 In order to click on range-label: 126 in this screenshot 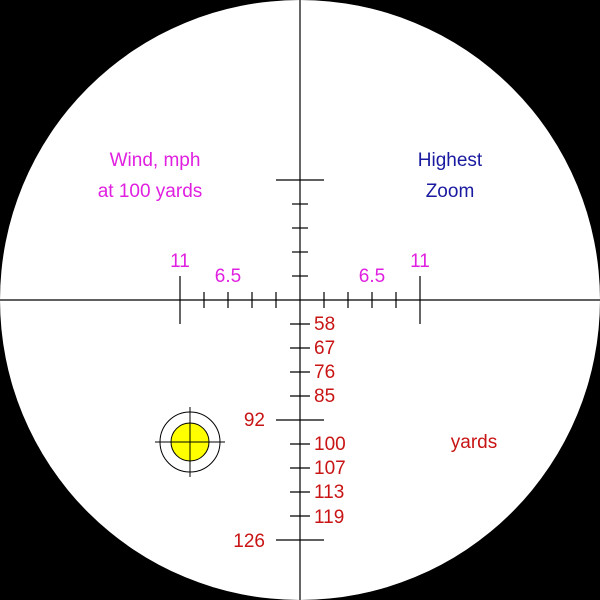, I will do `click(249, 541)`.